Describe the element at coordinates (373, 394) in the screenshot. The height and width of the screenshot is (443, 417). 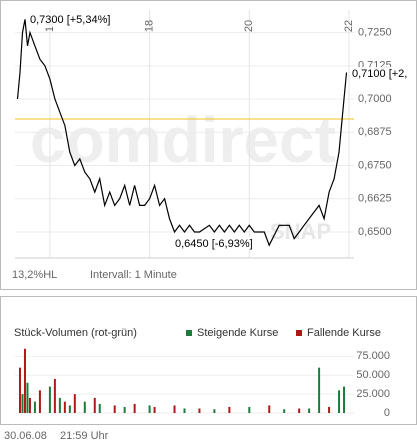
I see `y-tick-label: 25.000` at that location.